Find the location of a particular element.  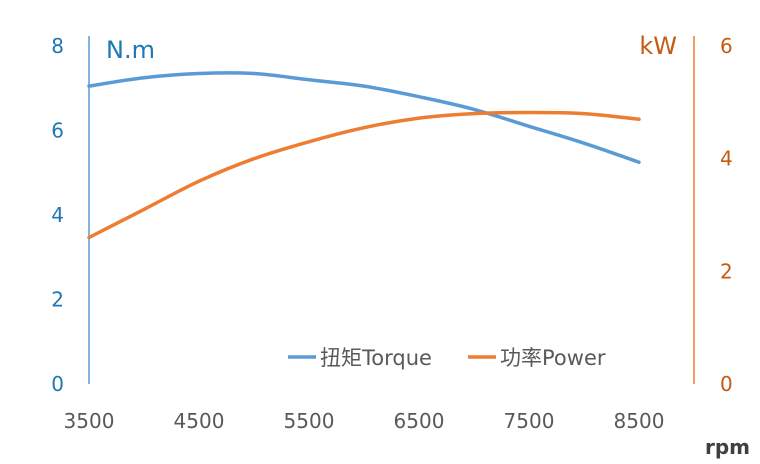

right-axis-unit: kW is located at coordinates (658, 46).